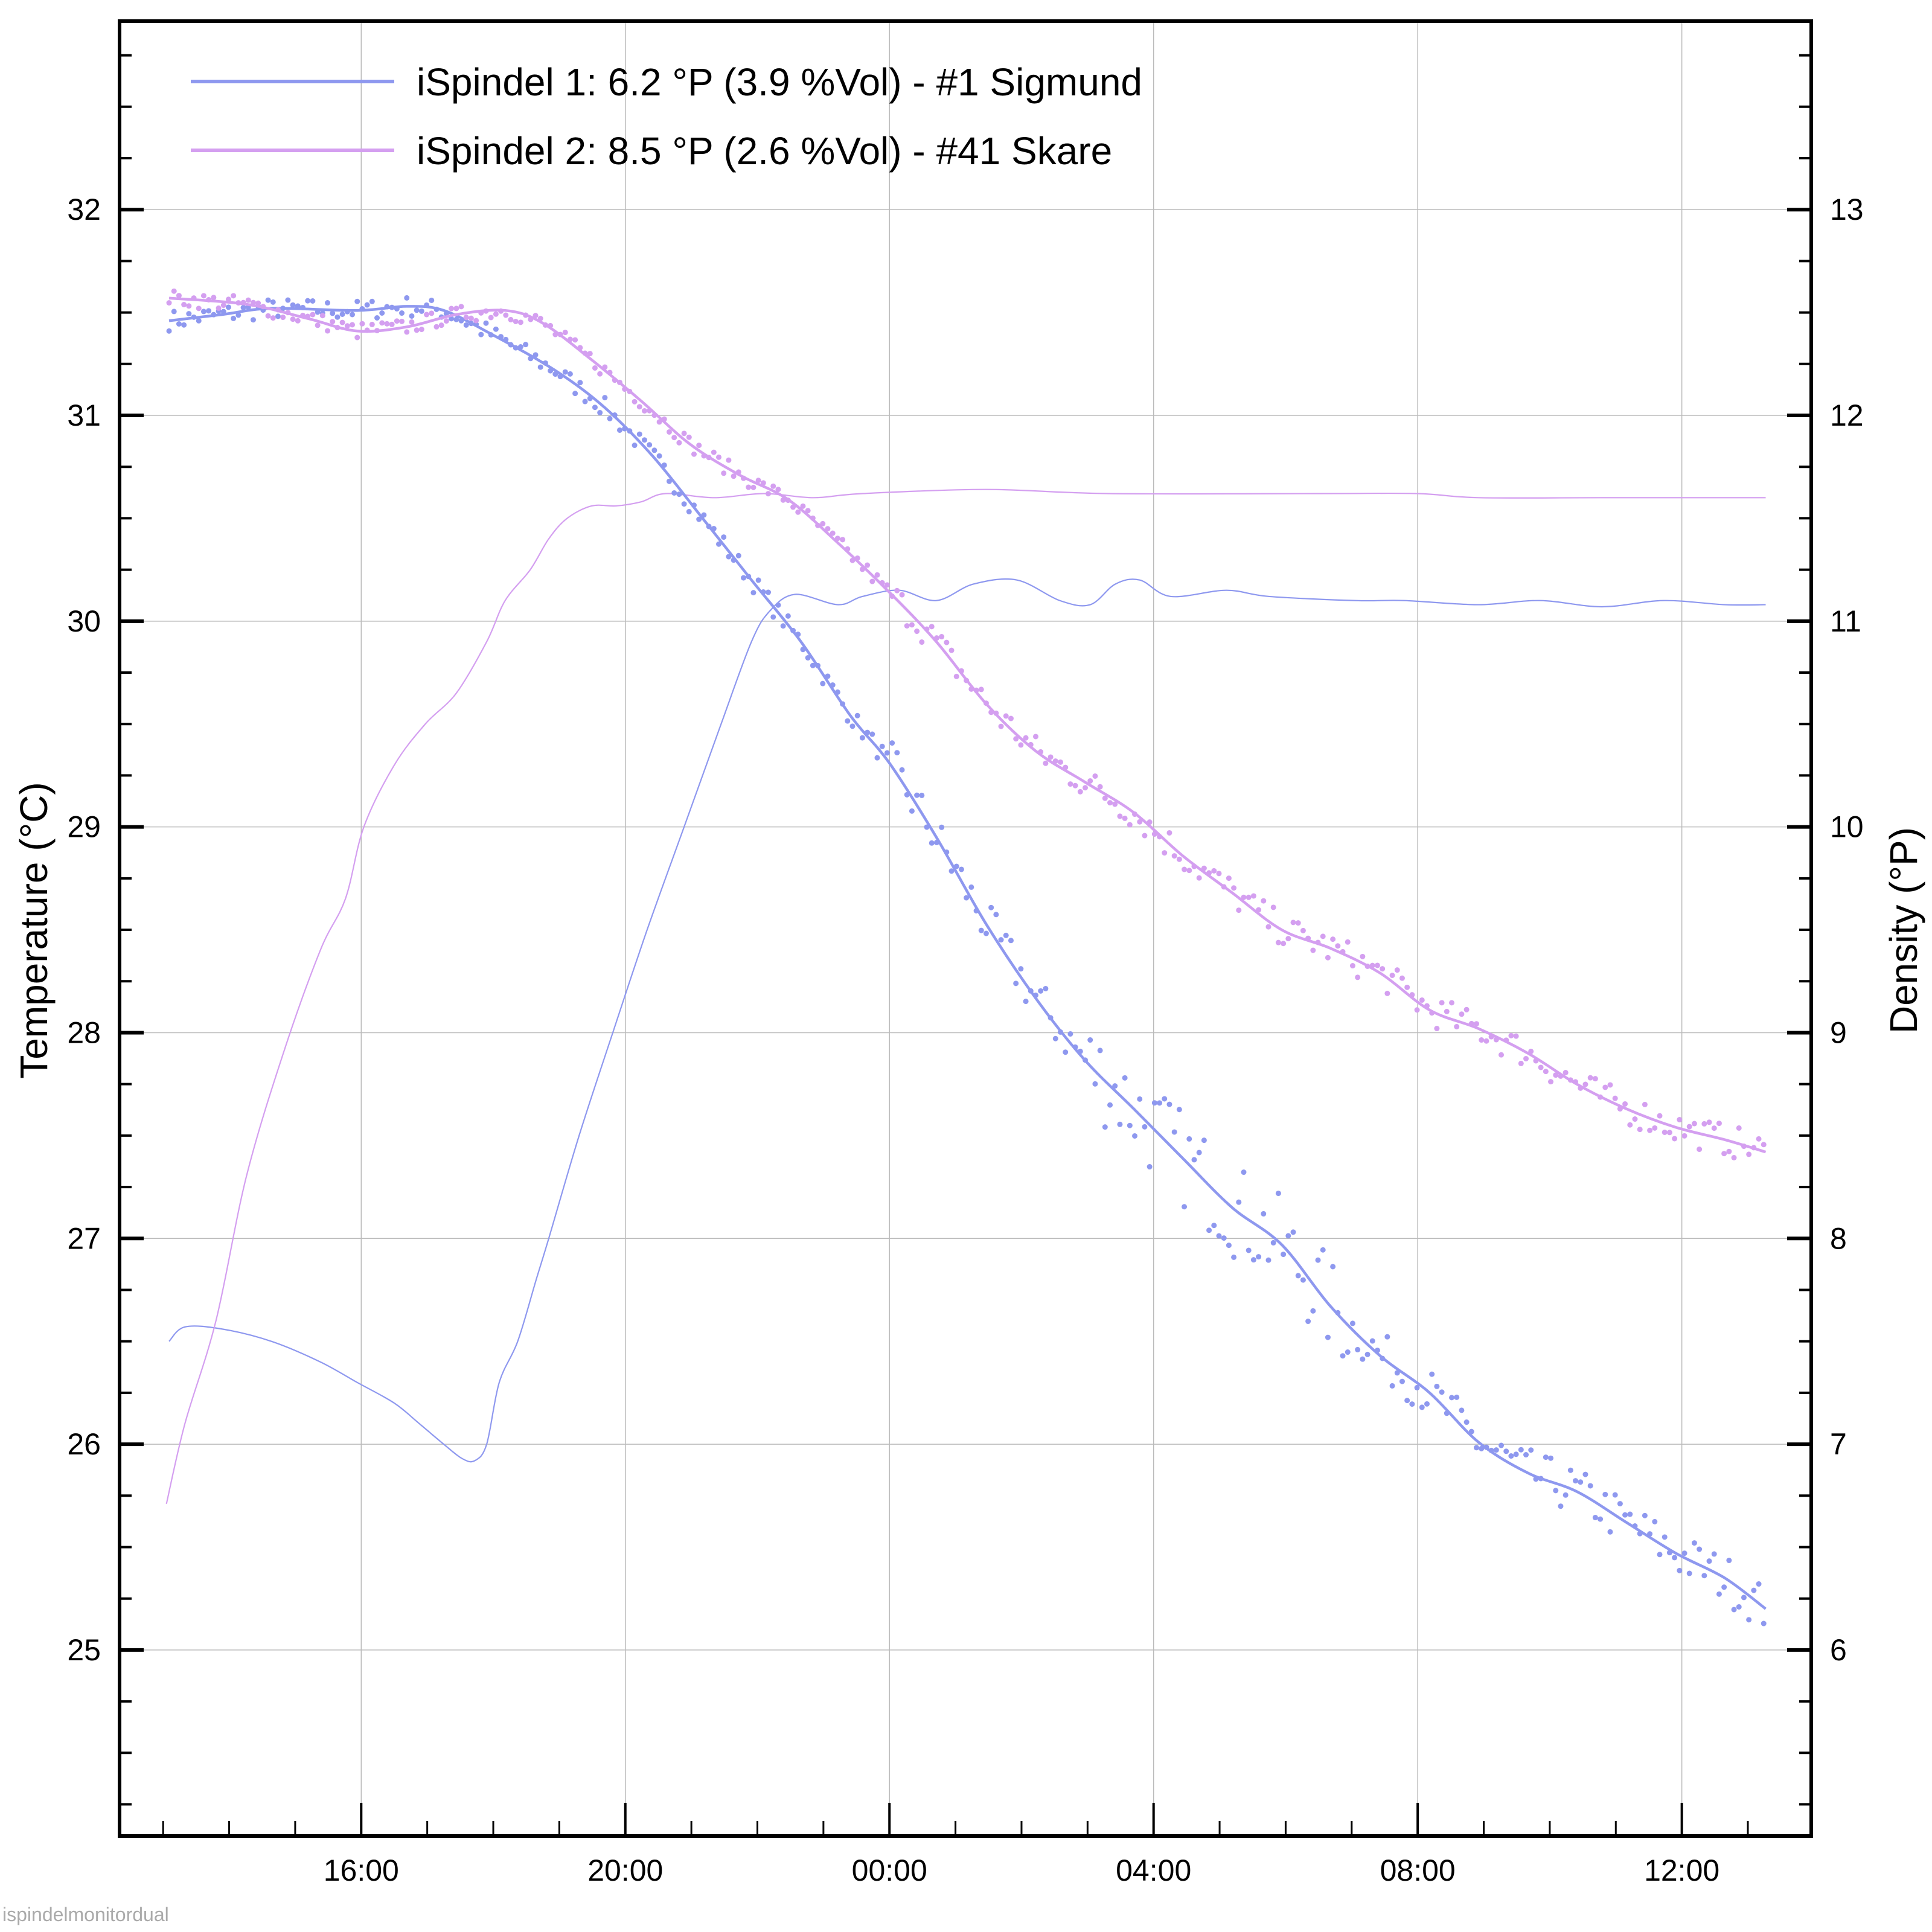  What do you see at coordinates (86, 1915) in the screenshot?
I see `footer-label: ispindelmonitordual` at bounding box center [86, 1915].